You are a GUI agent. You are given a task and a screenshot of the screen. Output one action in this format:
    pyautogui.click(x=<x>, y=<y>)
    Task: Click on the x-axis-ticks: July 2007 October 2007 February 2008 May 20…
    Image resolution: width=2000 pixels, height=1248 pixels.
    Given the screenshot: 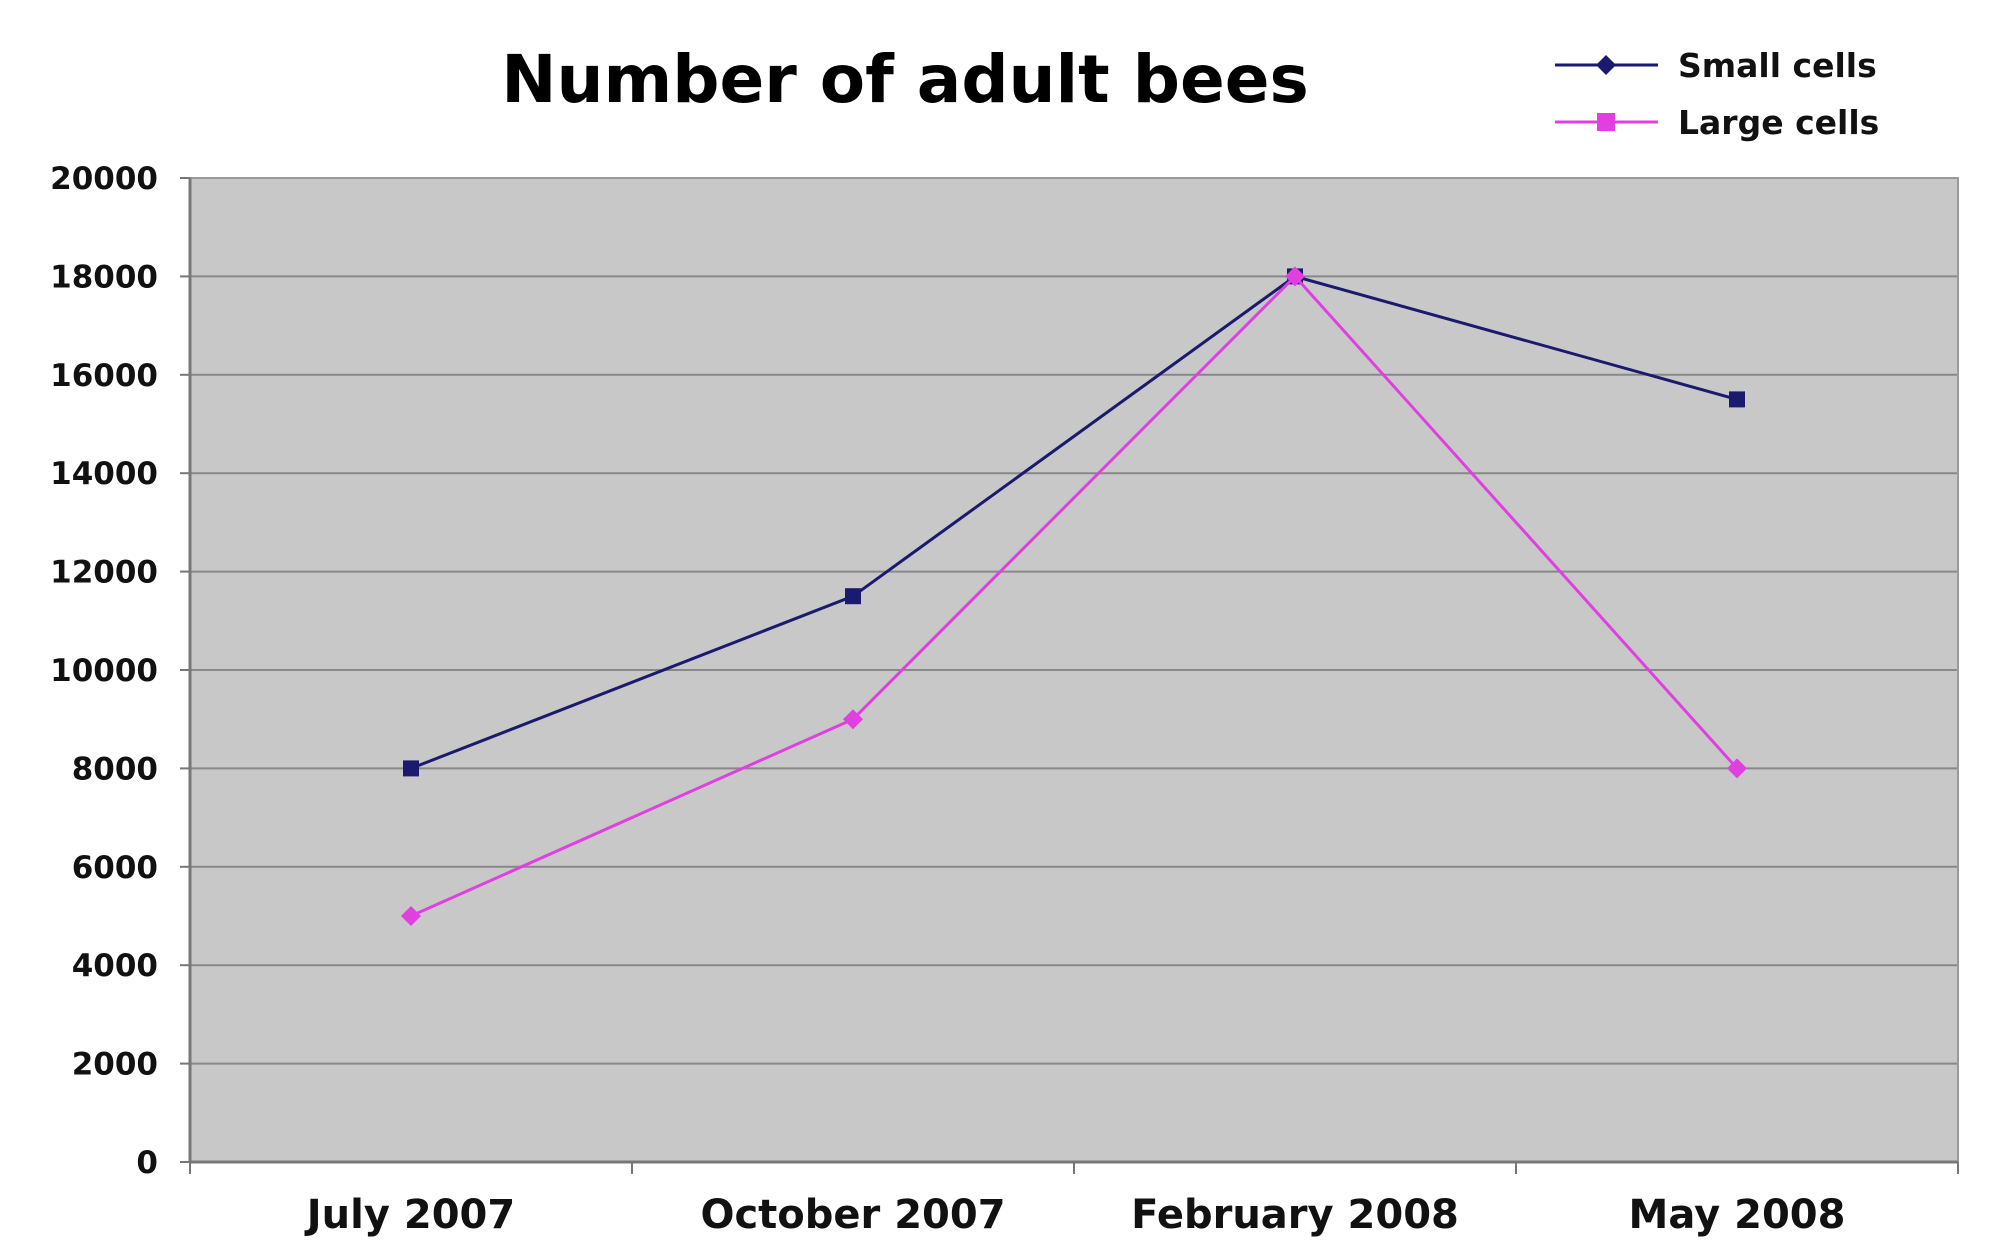 What is the action you would take?
    pyautogui.click(x=1074, y=1200)
    